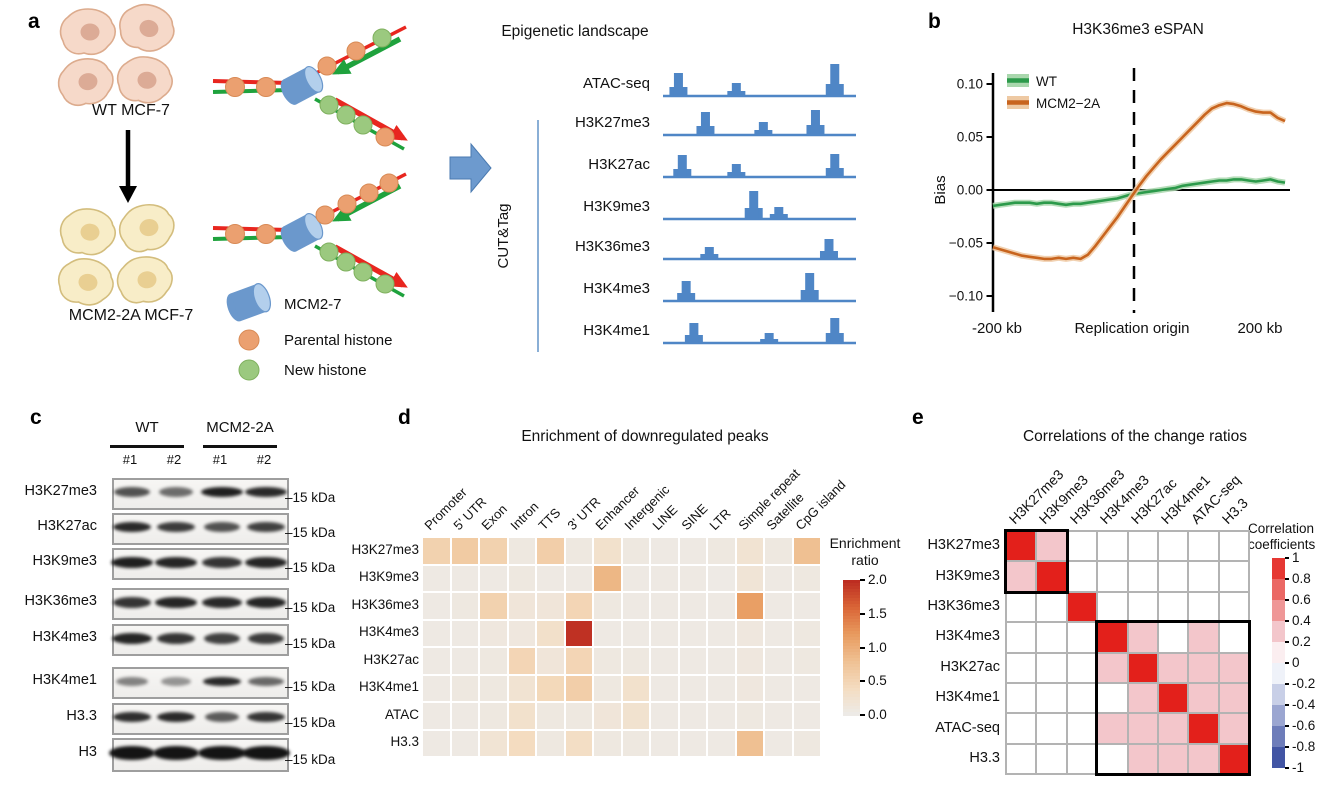 The width and height of the screenshot is (1323, 787). What do you see at coordinates (313, 304) in the screenshot?
I see `legend-mcm-label: MCM2-7` at bounding box center [313, 304].